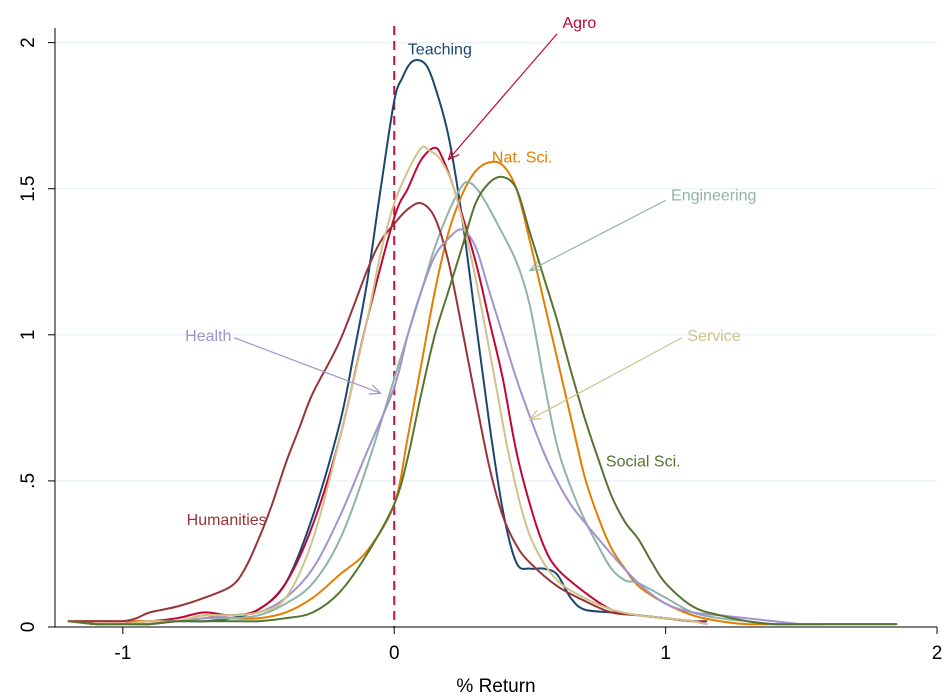  Describe the element at coordinates (28, 42) in the screenshot. I see `y-tick-label-4: 2` at that location.